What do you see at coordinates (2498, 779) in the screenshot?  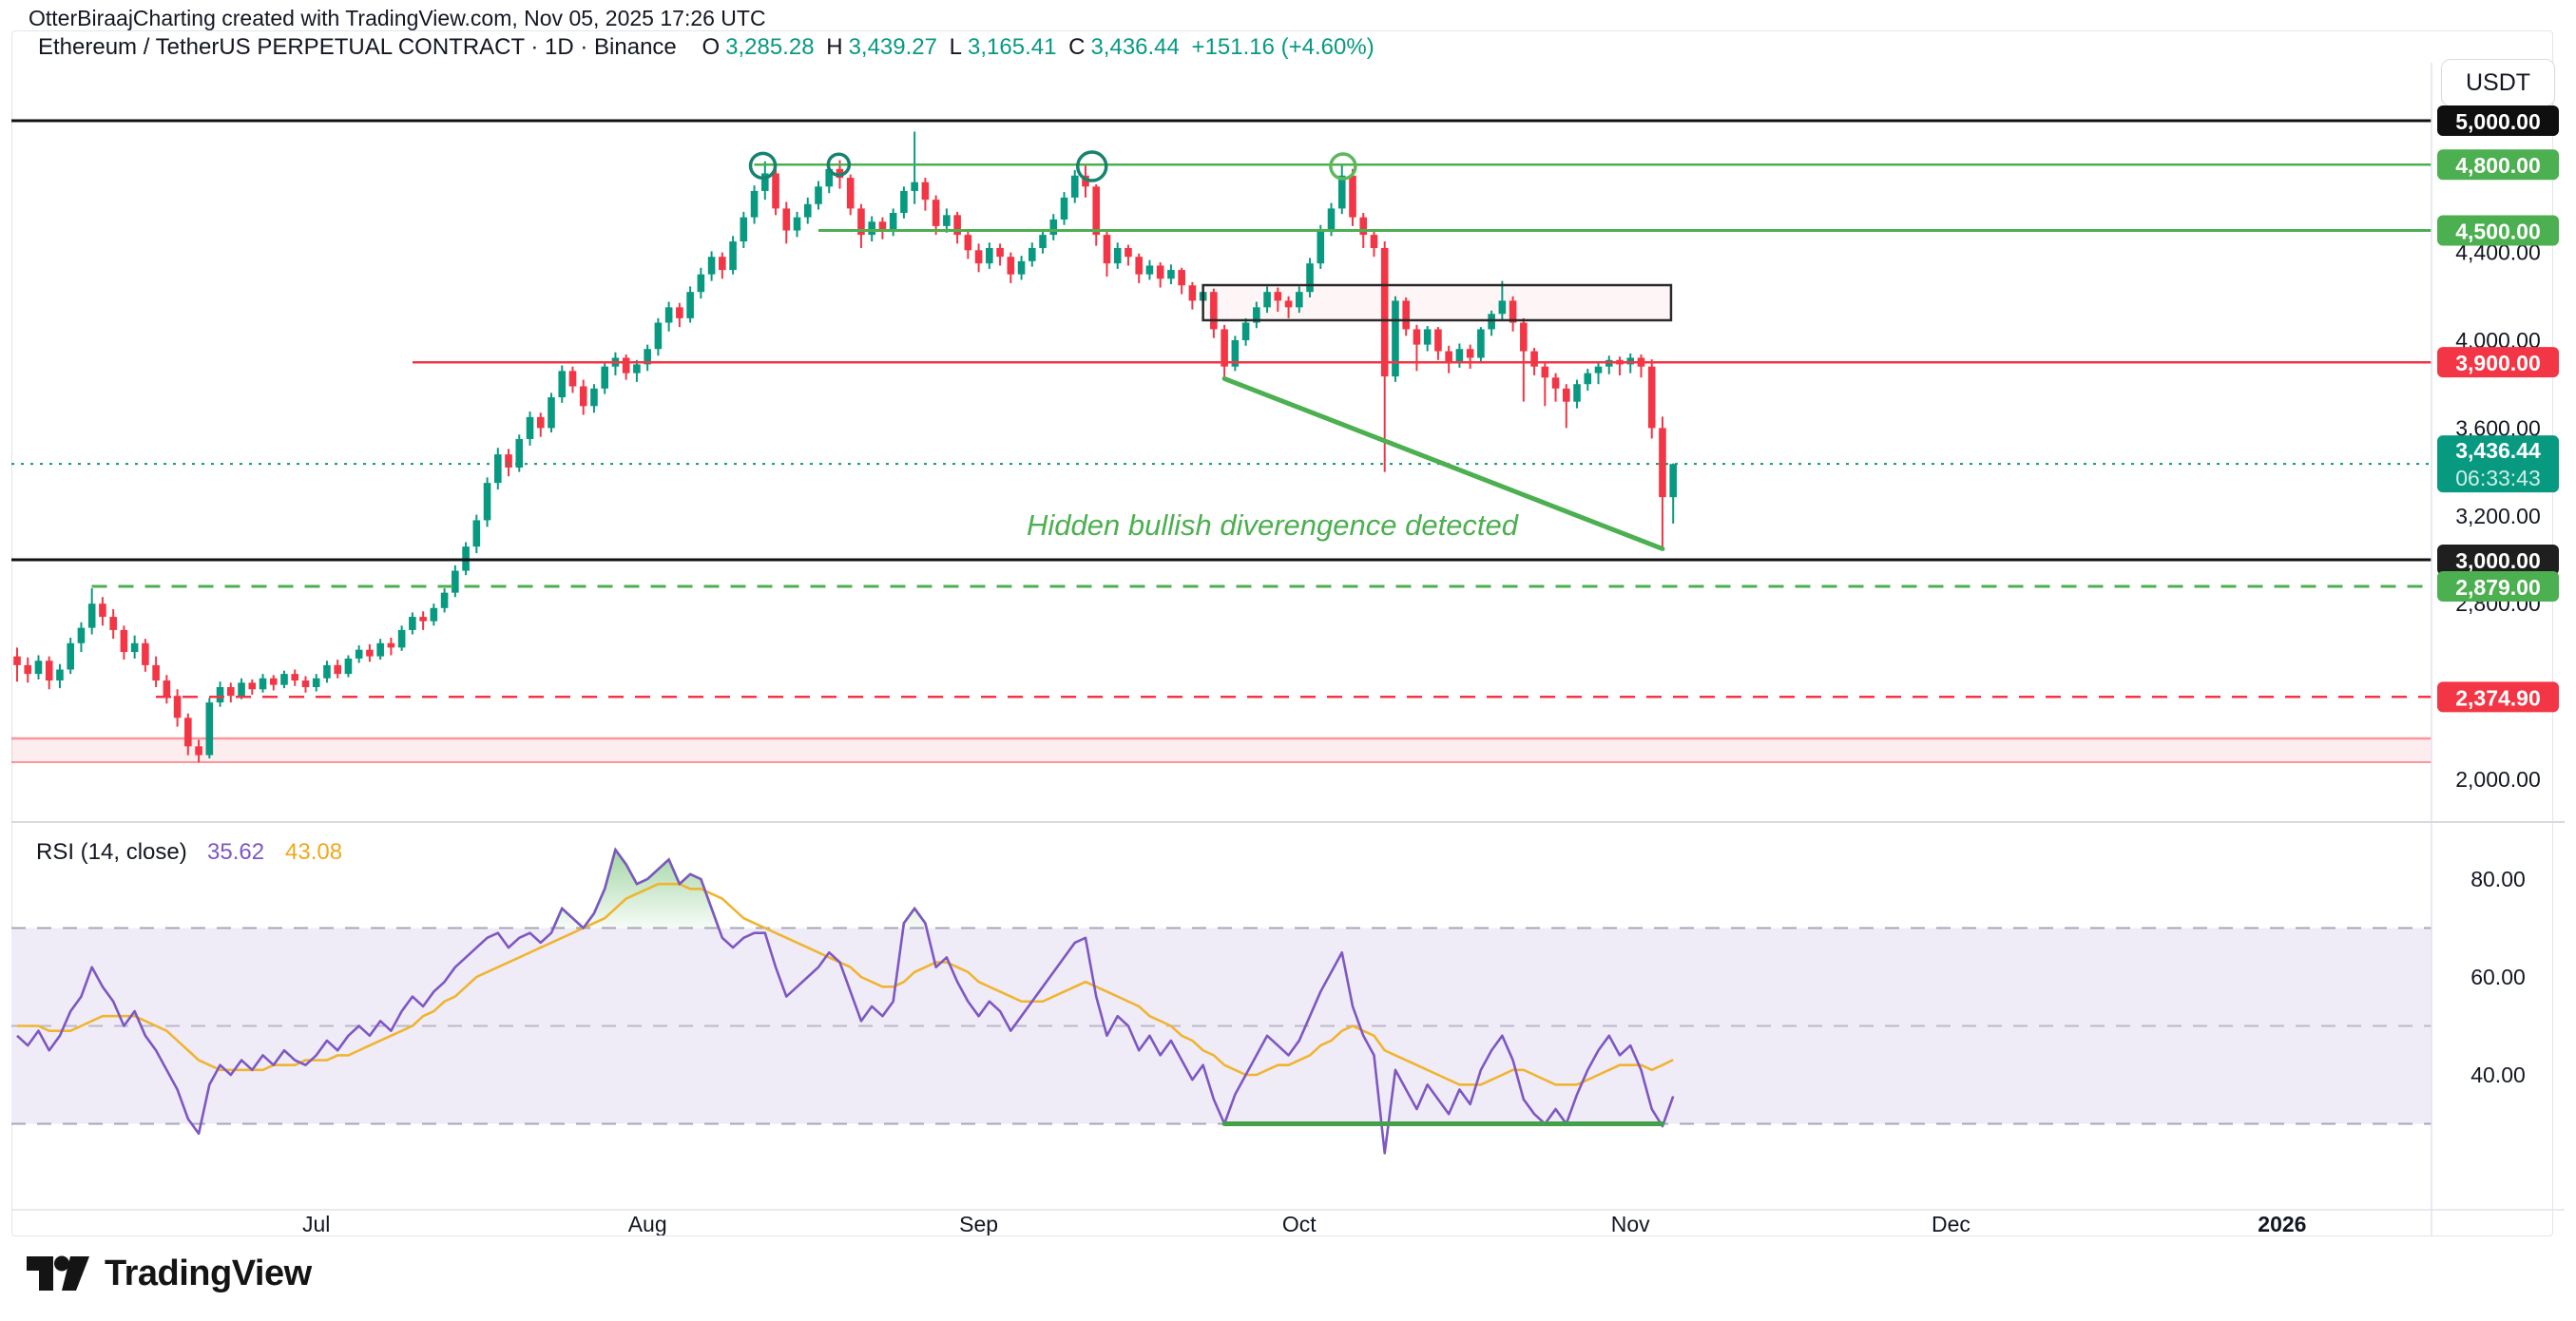 I see `price-scale-label: 2,000.00` at bounding box center [2498, 779].